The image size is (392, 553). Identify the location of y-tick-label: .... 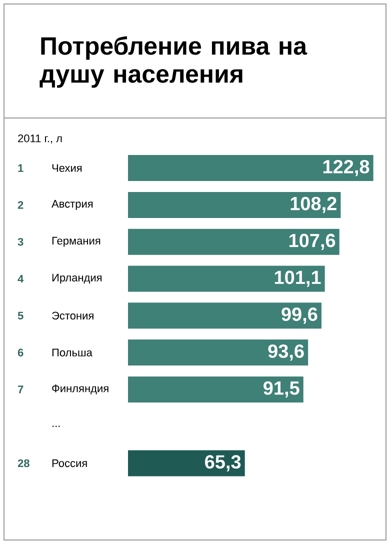
(56, 426).